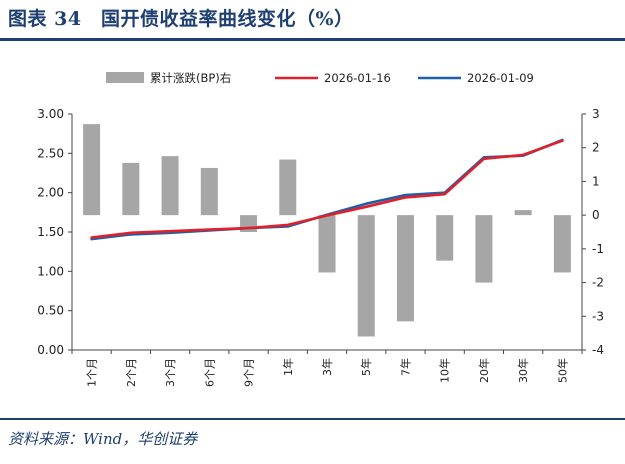 This screenshot has height=464, width=625. Describe the element at coordinates (596, 114) in the screenshot. I see `right-tick-label: 3` at that location.